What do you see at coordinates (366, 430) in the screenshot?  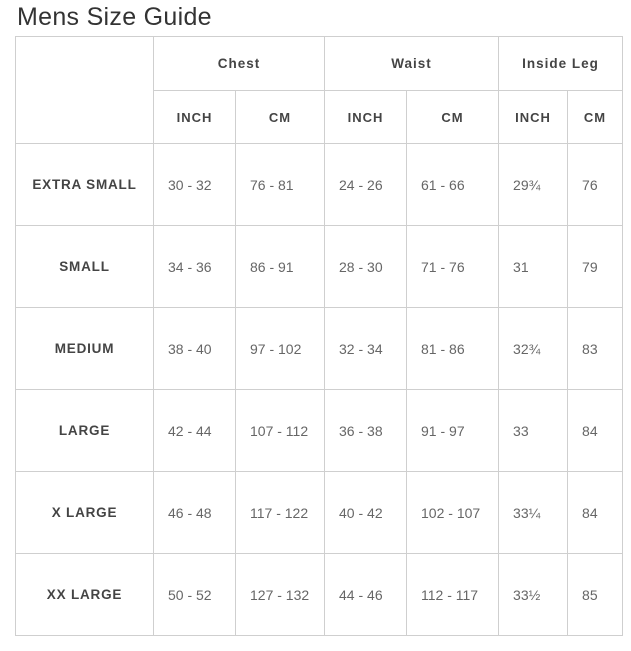 I see `cell-waist-in: 36 - 38` at bounding box center [366, 430].